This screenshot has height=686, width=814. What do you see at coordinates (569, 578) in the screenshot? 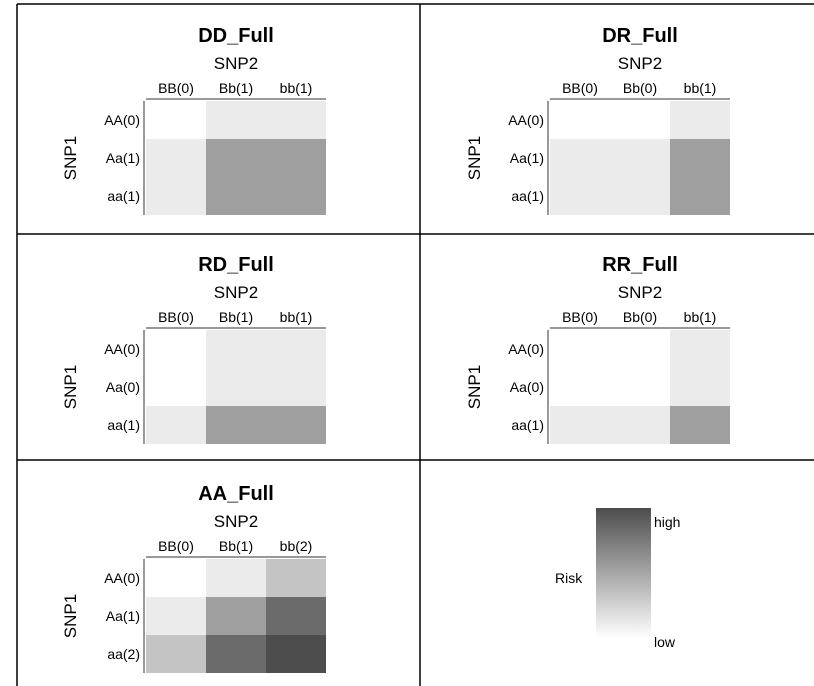
I see `legend-title: Risk` at bounding box center [569, 578].